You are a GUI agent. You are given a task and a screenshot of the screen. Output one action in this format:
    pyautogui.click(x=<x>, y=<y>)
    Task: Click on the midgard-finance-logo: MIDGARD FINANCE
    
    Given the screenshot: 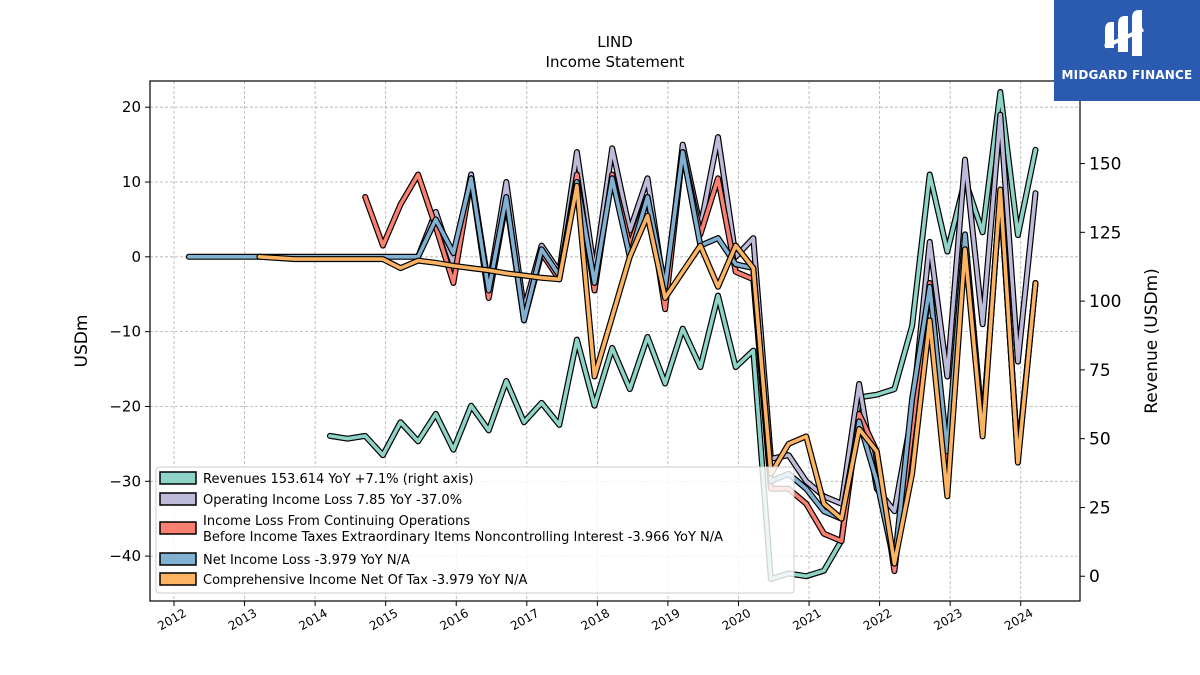 What is the action you would take?
    pyautogui.click(x=1127, y=50)
    